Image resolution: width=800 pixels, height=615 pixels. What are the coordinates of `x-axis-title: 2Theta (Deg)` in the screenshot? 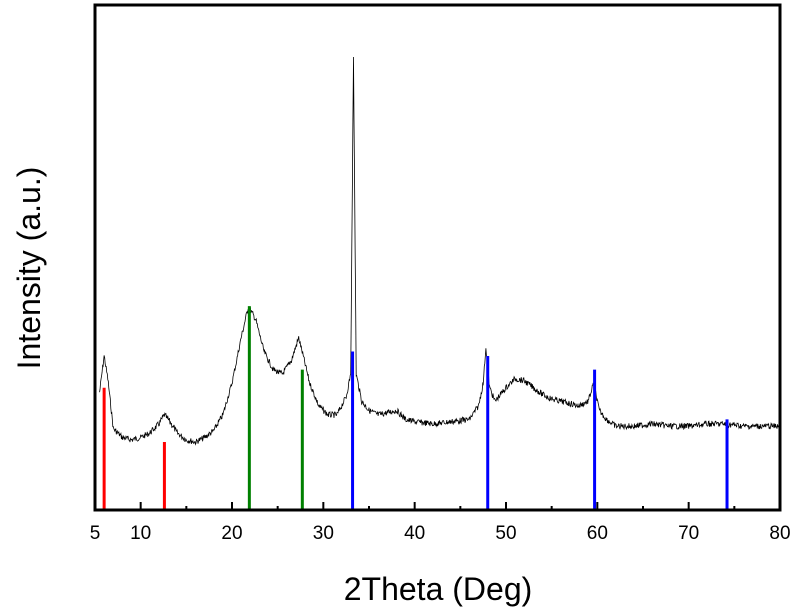 It's located at (438, 589).